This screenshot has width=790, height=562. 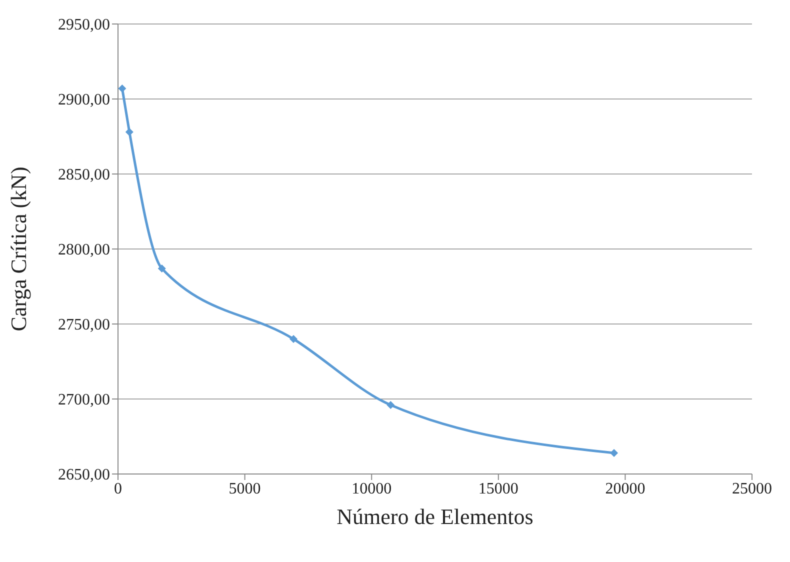 I want to click on y-tick-label: 2700,00, so click(x=84, y=400).